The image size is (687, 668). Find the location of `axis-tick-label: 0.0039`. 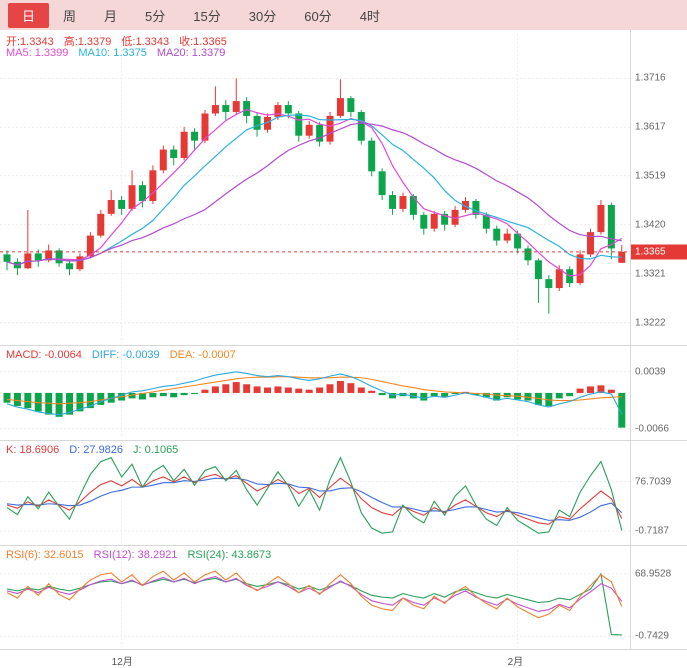

axis-tick-label: 0.0039 is located at coordinates (650, 372).